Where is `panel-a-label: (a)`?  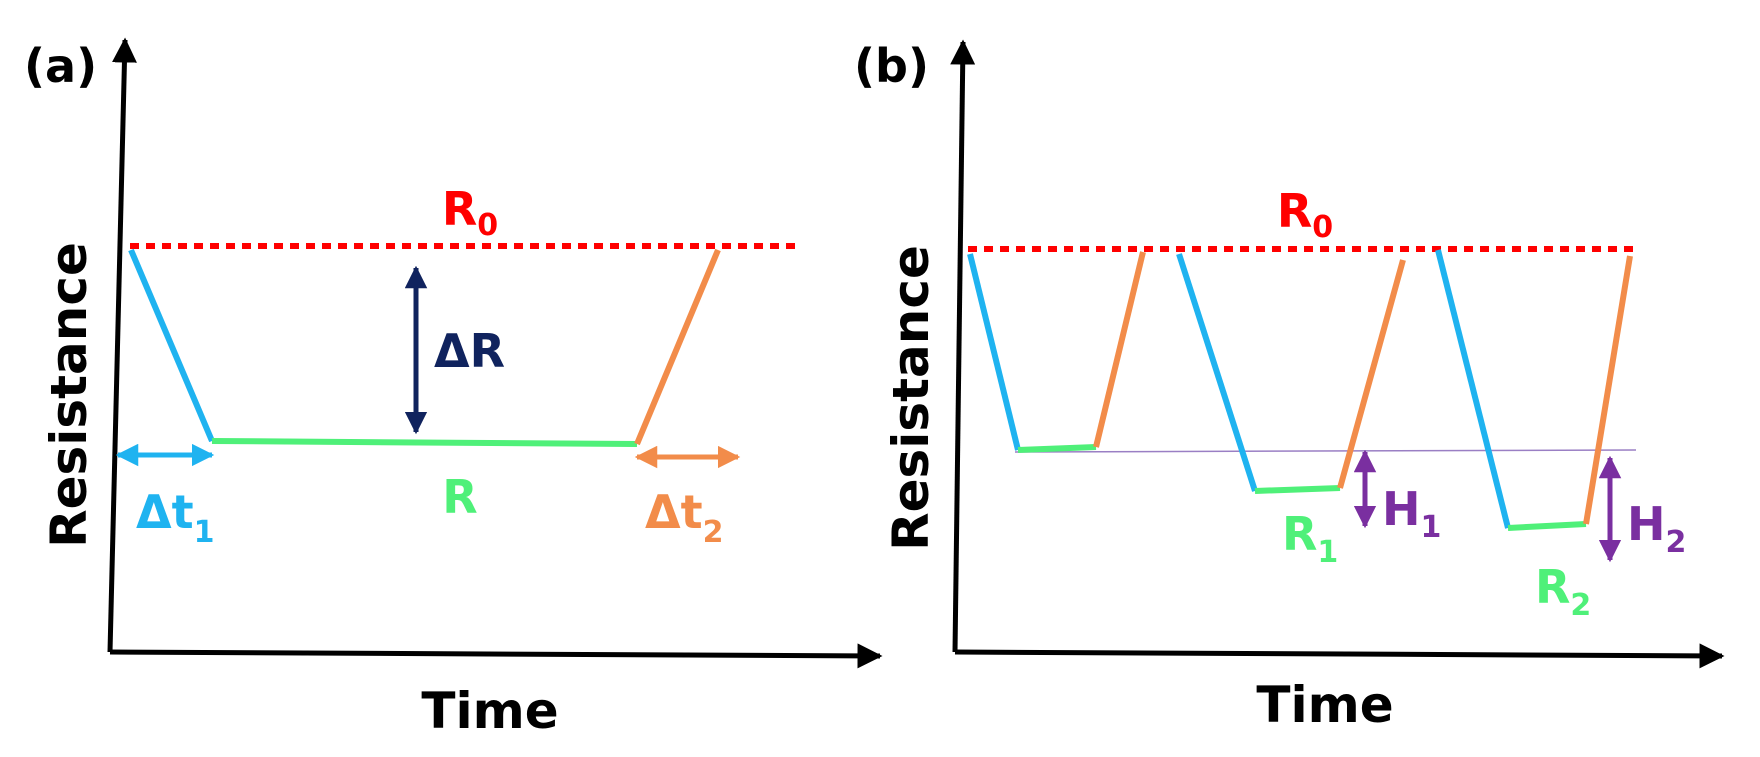
panel-a-label: (a) is located at coordinates (60, 66).